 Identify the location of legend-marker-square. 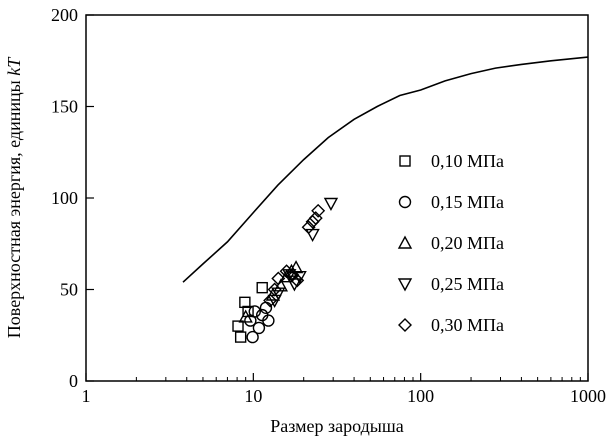
(405, 161).